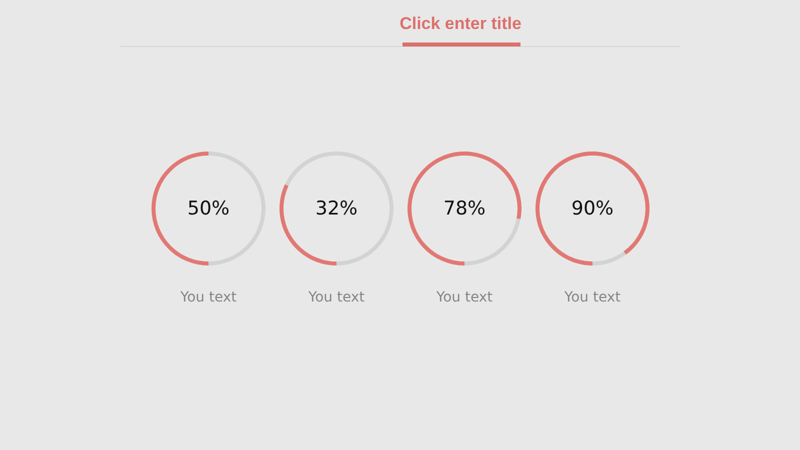 Image resolution: width=800 pixels, height=450 pixels. I want to click on text: 32%, so click(336, 209).